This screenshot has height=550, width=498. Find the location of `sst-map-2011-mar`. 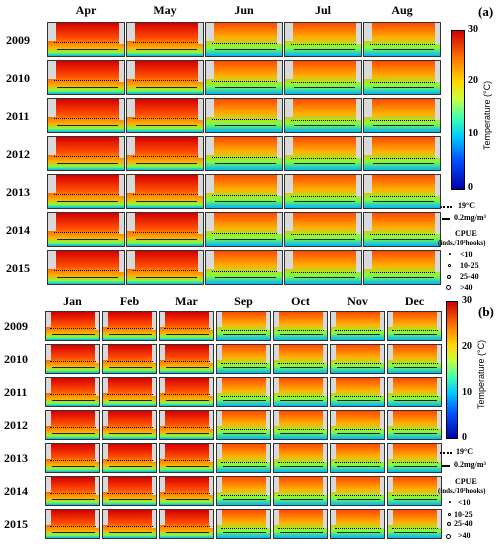

sst-map-2011-mar is located at coordinates (186, 392).